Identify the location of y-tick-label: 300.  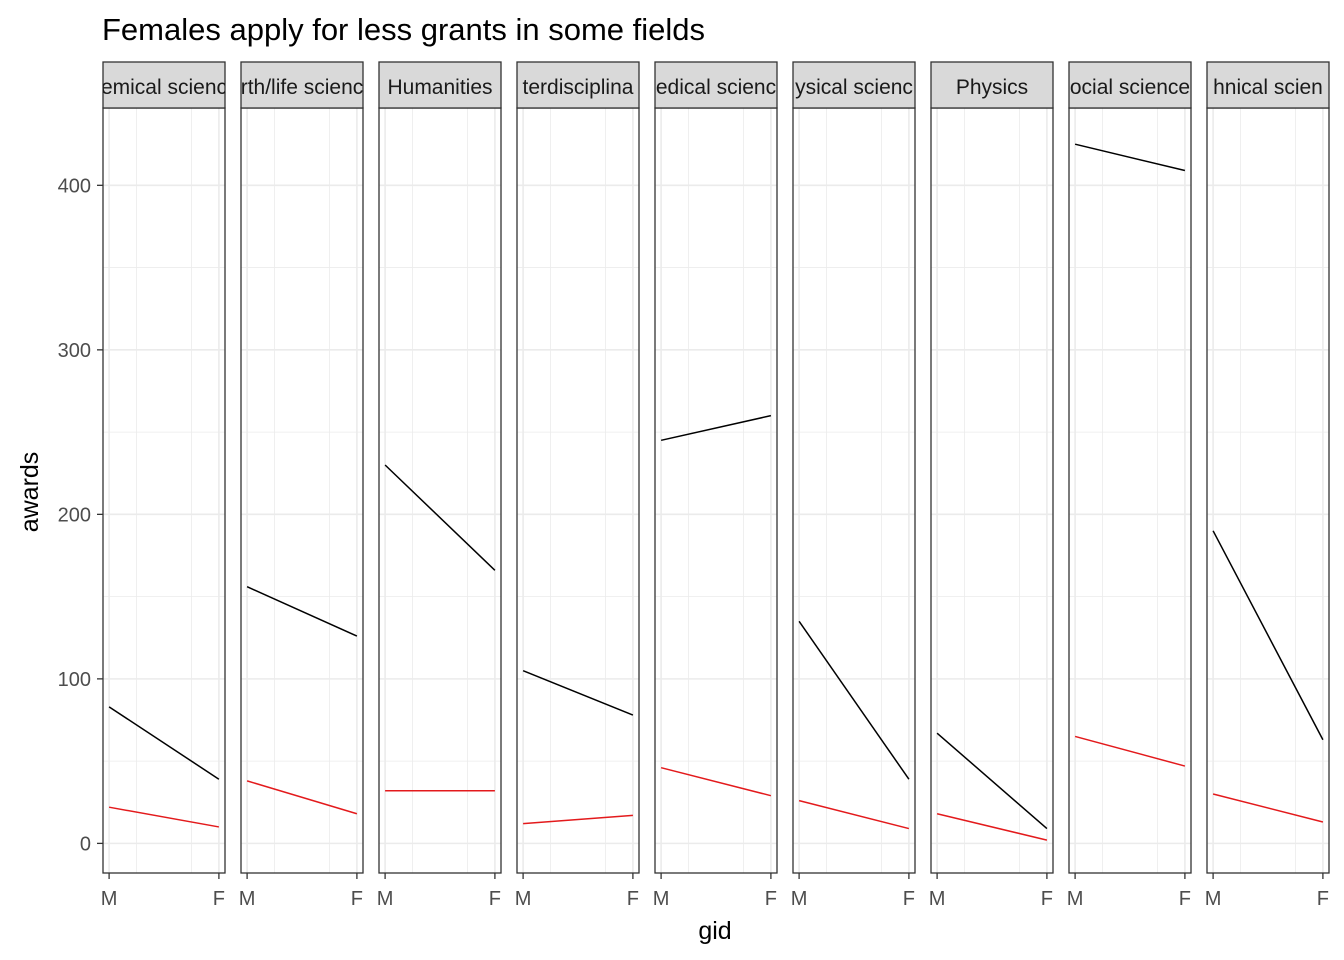
(74, 351).